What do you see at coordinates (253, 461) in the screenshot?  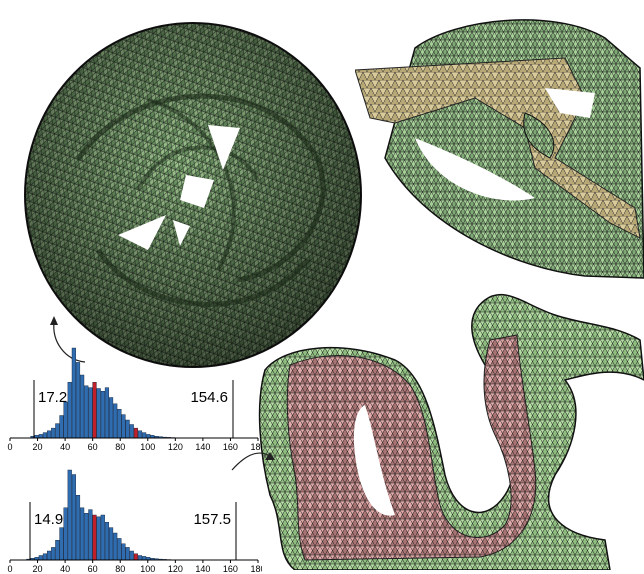 I see `arrow-to-dragon` at bounding box center [253, 461].